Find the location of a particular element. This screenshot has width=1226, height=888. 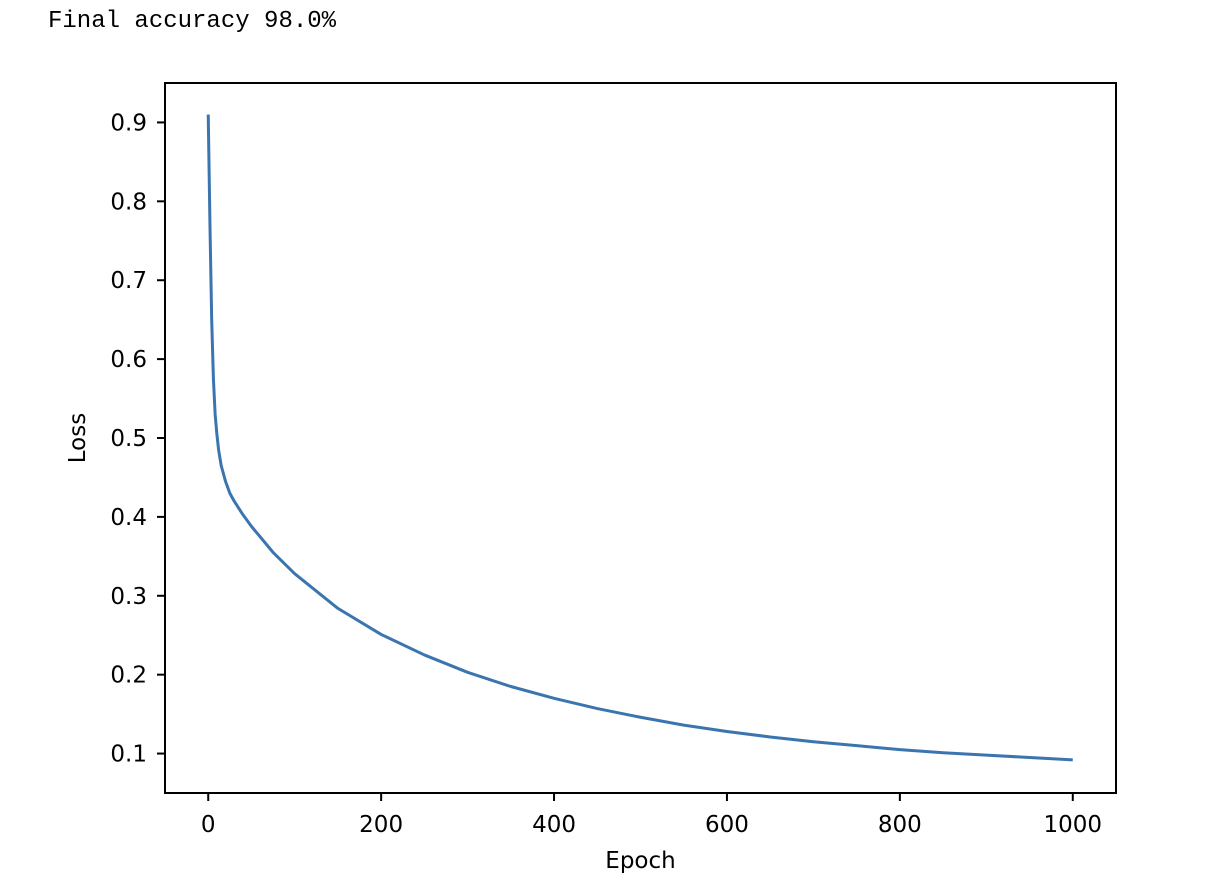

x-tick-label: 1000 is located at coordinates (1072, 825).